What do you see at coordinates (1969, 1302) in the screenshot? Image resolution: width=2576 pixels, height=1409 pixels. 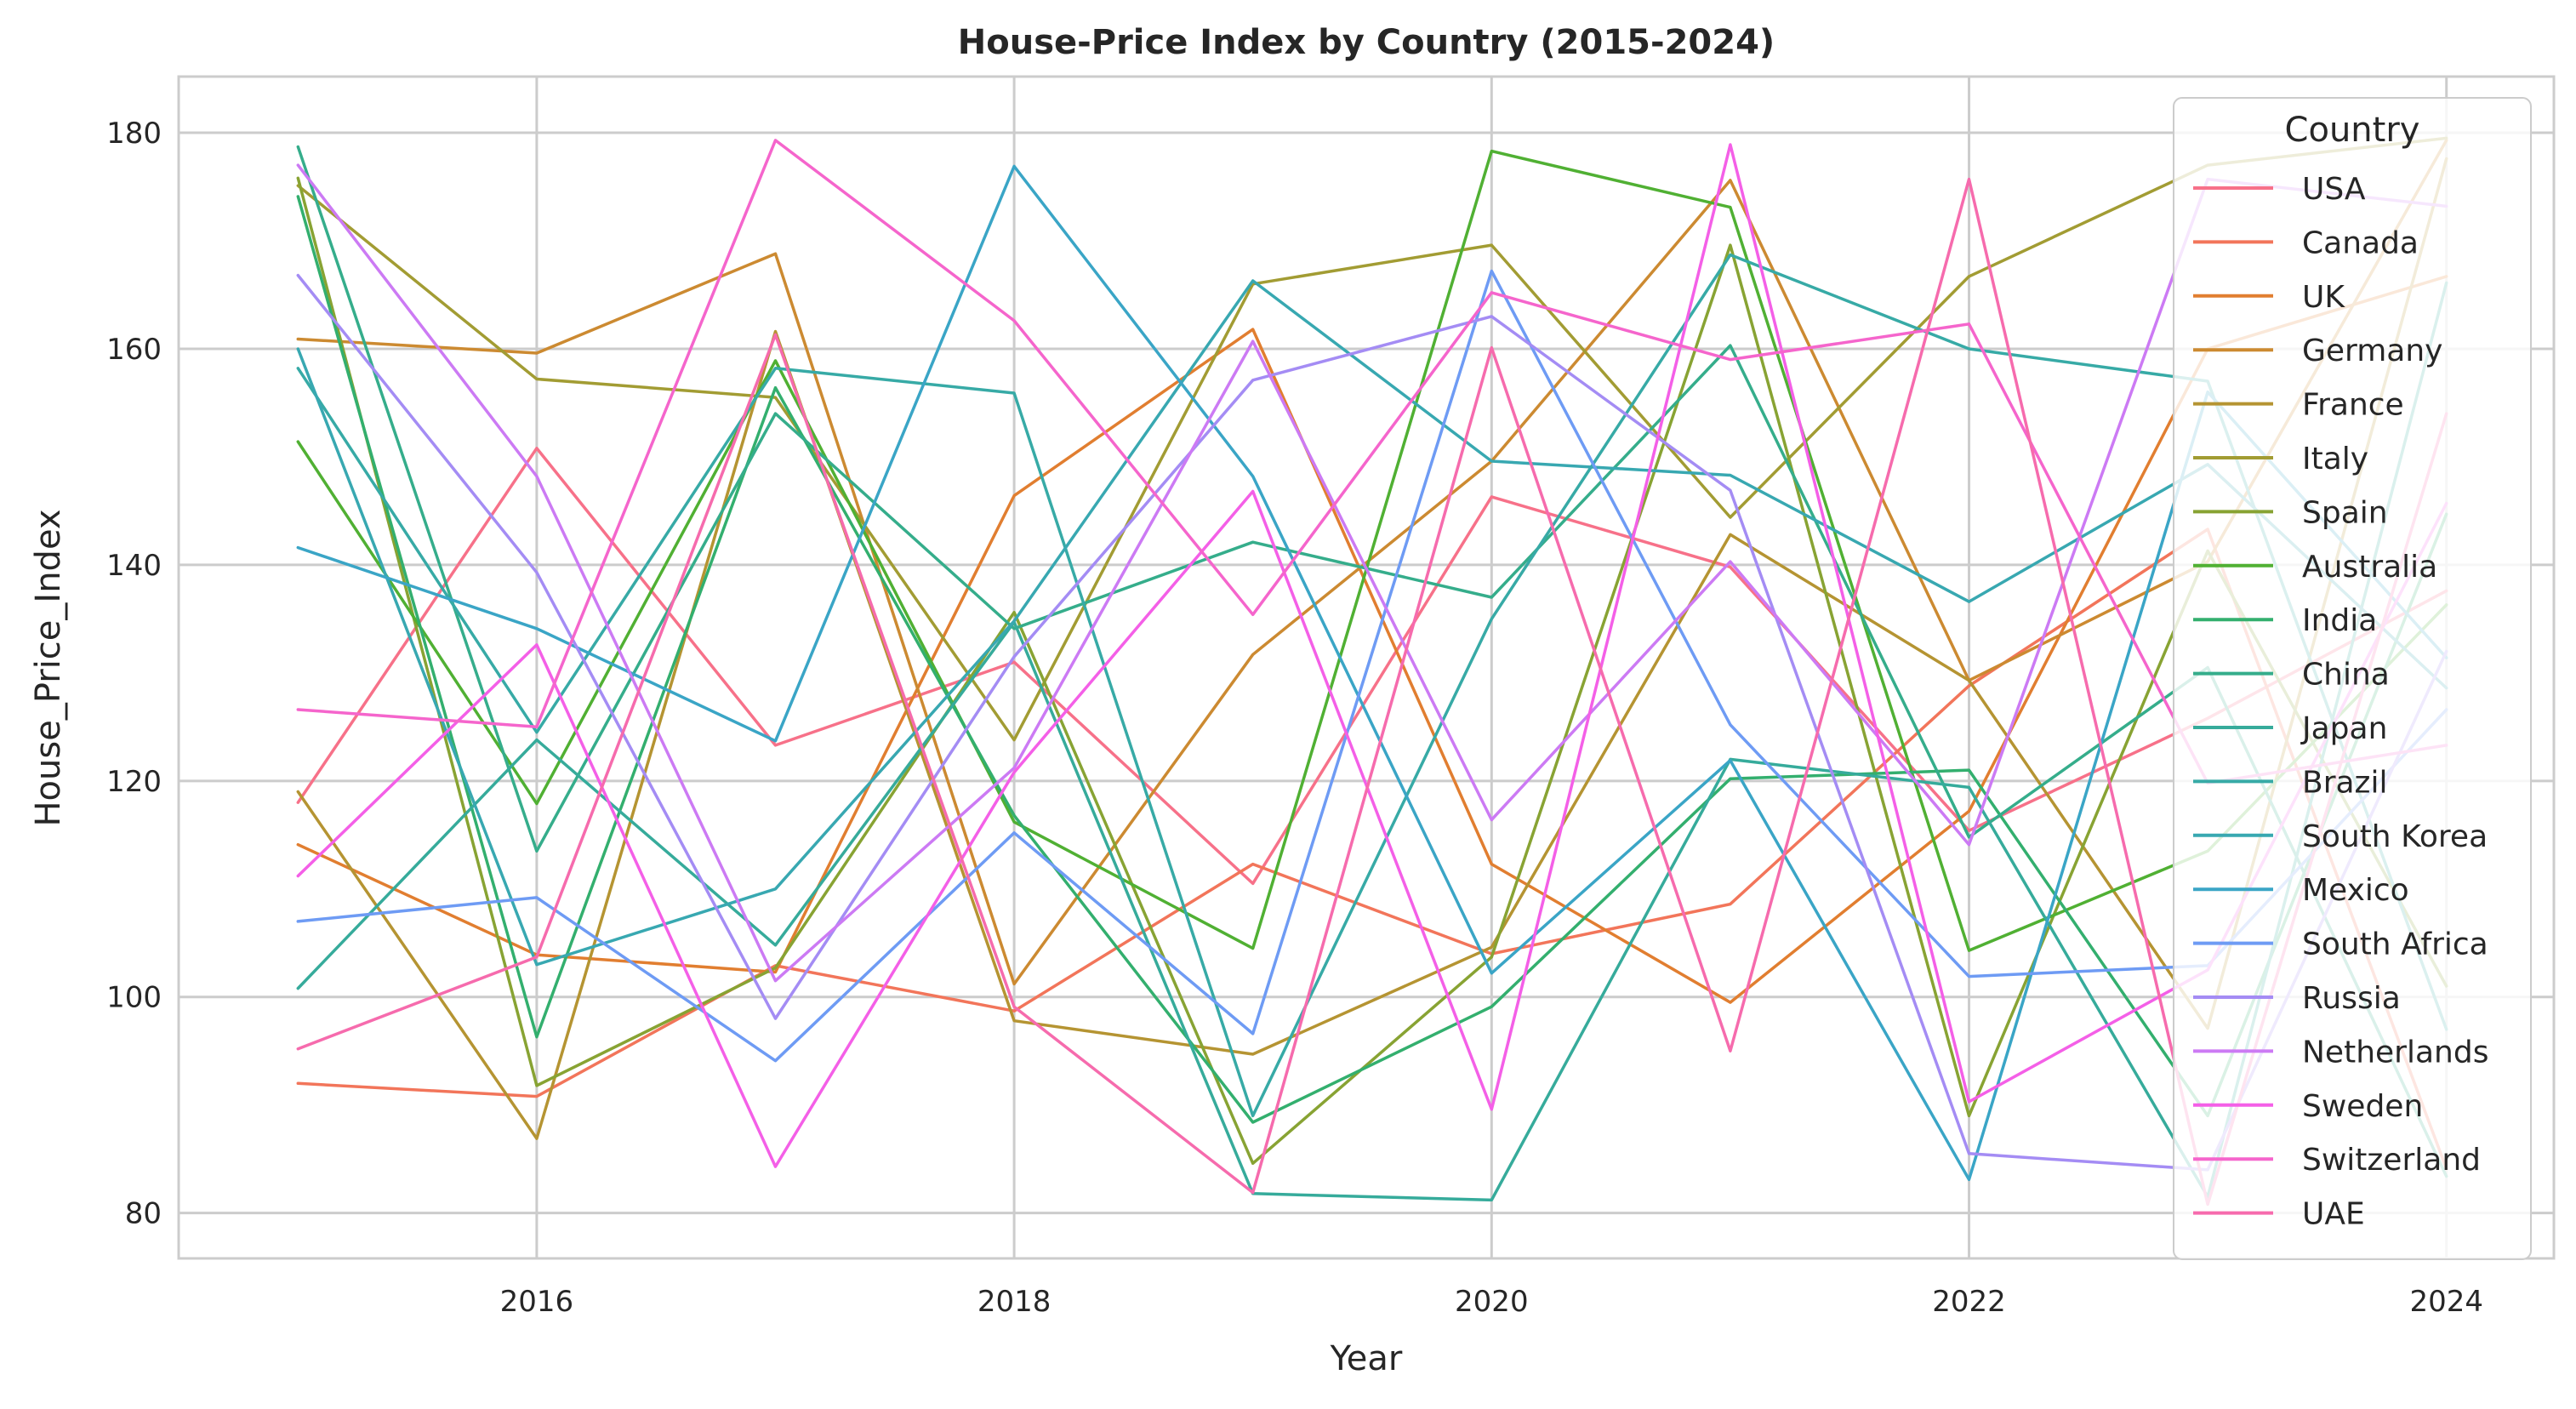 I see `x-tick-label: 2022` at bounding box center [1969, 1302].